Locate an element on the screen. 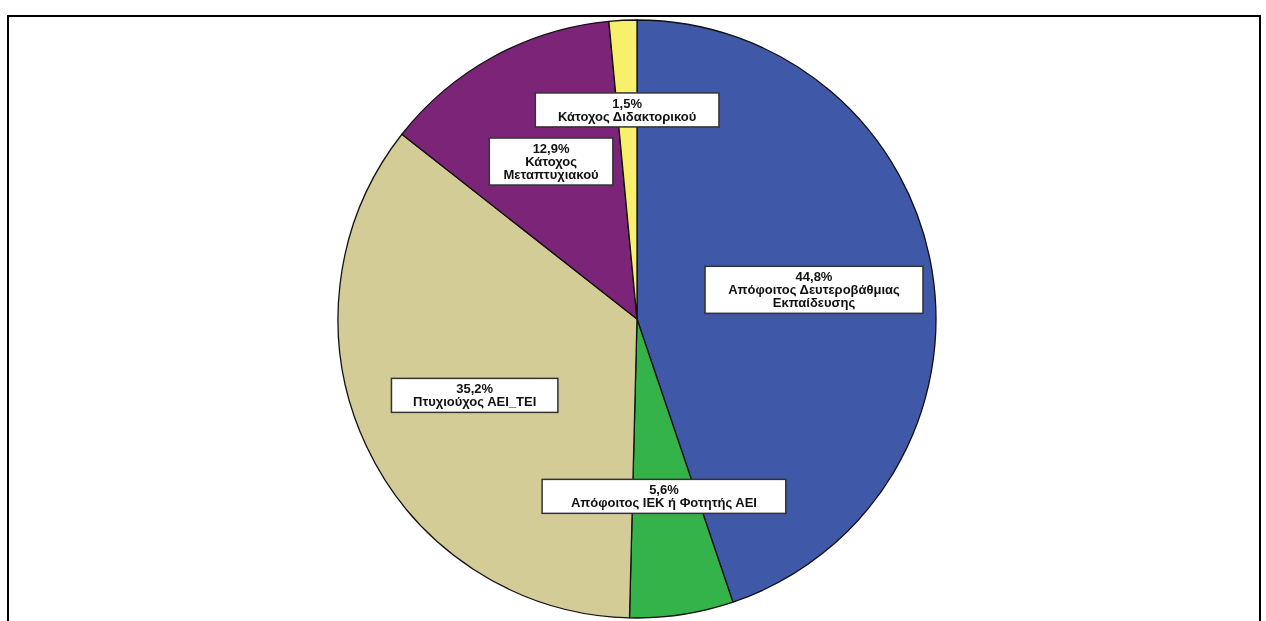 Image resolution: width=1266 pixels, height=621 pixels. data-label: 1,5% is located at coordinates (627, 103).